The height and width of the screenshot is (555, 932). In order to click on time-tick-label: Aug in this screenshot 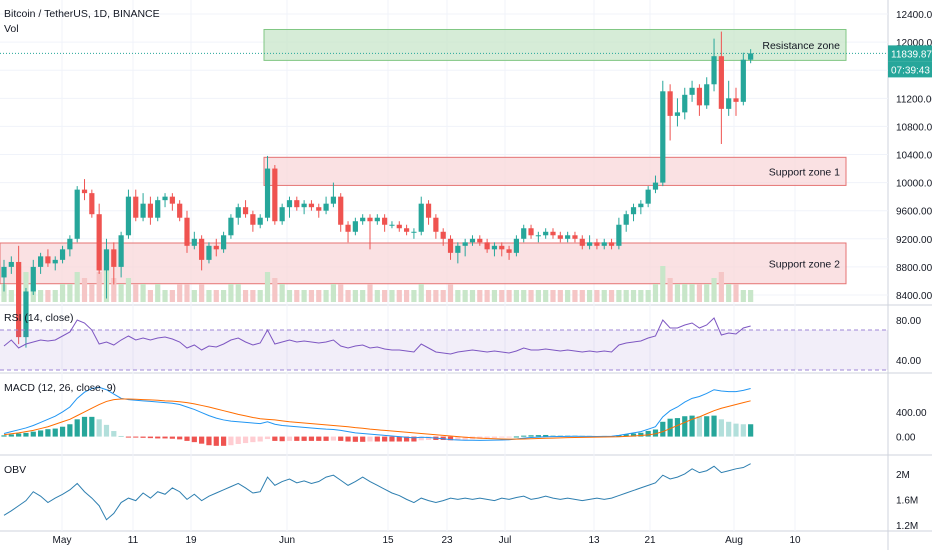, I will do `click(734, 540)`.